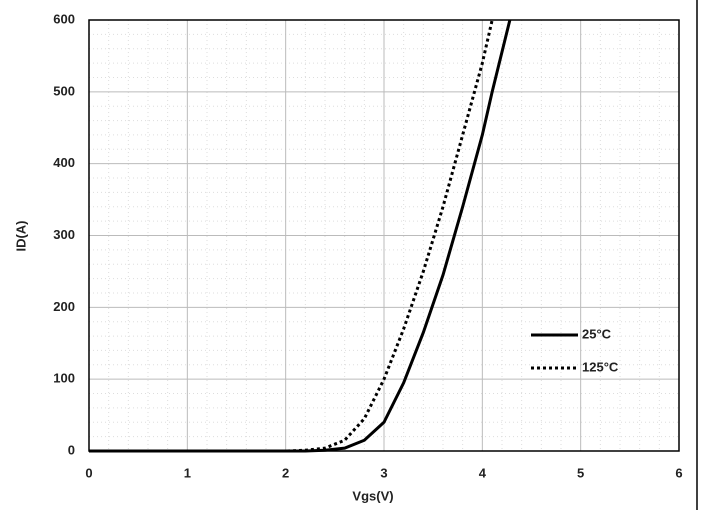 This screenshot has width=702, height=510. I want to click on x-tick-label: 3, so click(383, 472).